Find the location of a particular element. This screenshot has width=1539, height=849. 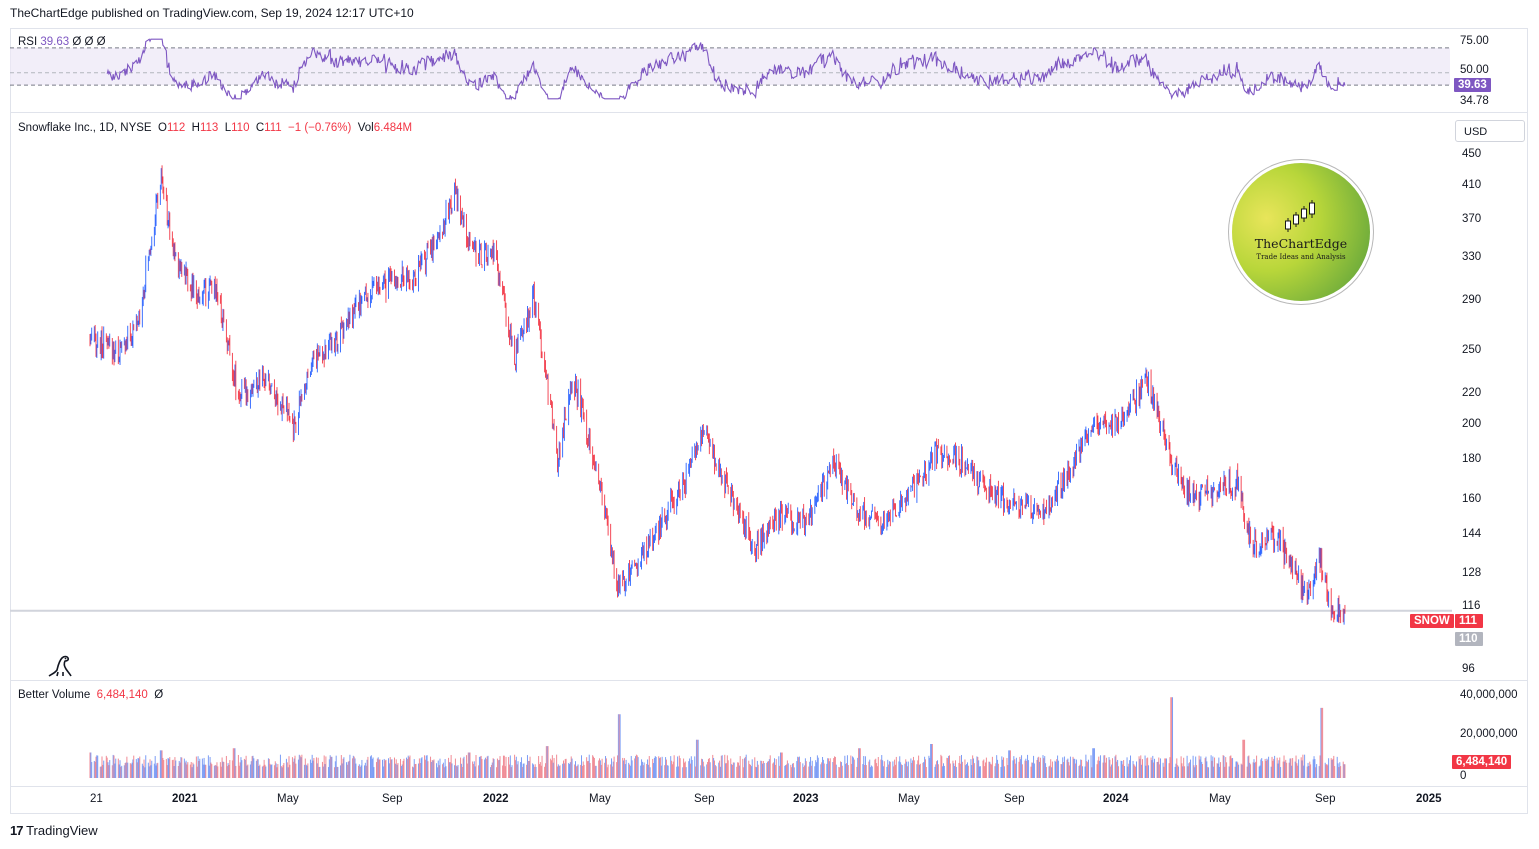

volume-name: Better Volume is located at coordinates (54, 695).